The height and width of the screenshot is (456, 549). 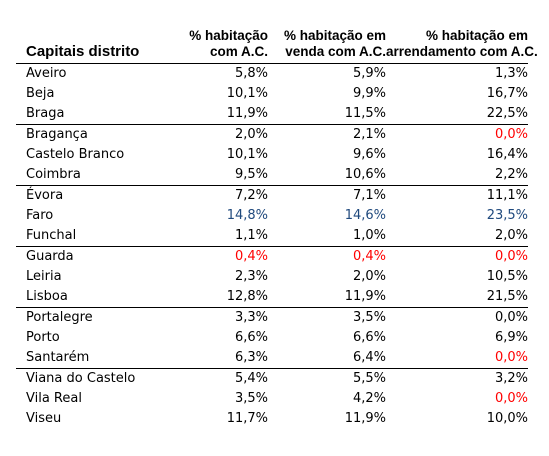 I want to click on city-name-cell: Leiria, so click(x=44, y=276).